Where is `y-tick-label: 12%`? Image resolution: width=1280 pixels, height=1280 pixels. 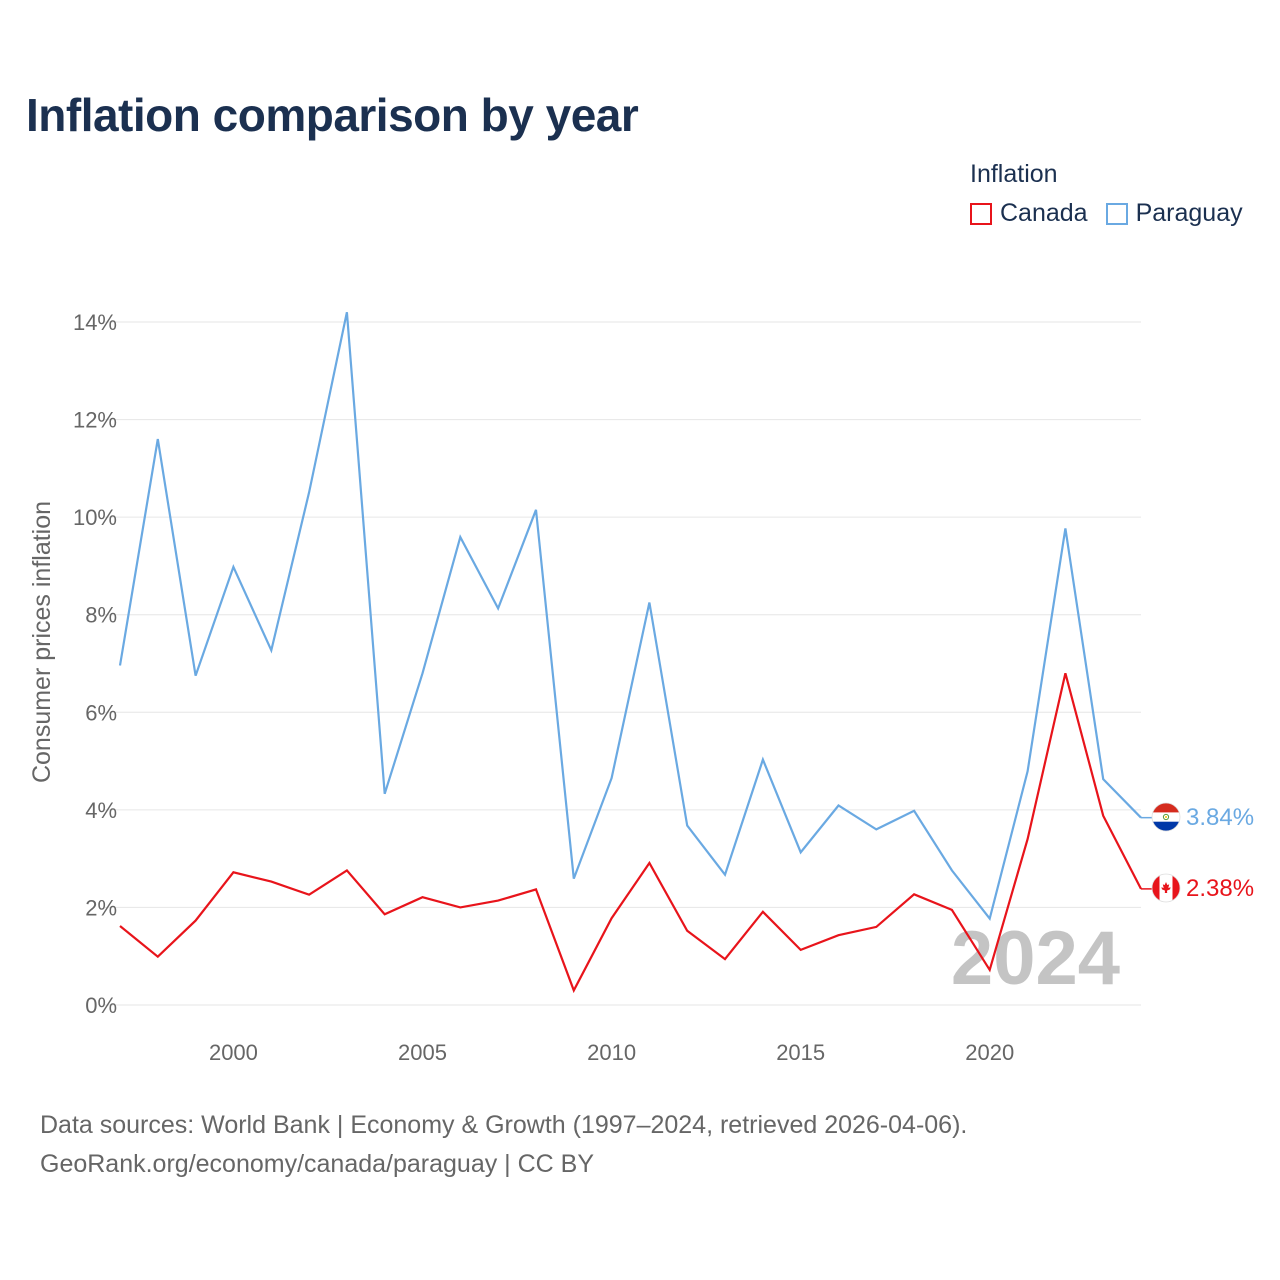 y-tick-label: 12% is located at coordinates (95, 420).